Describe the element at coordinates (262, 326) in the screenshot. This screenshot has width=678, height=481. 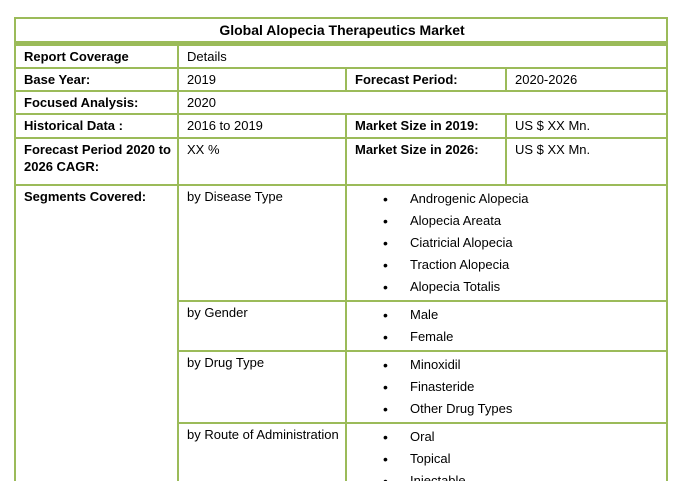
I see `segment-gender-name: by Gender` at that location.